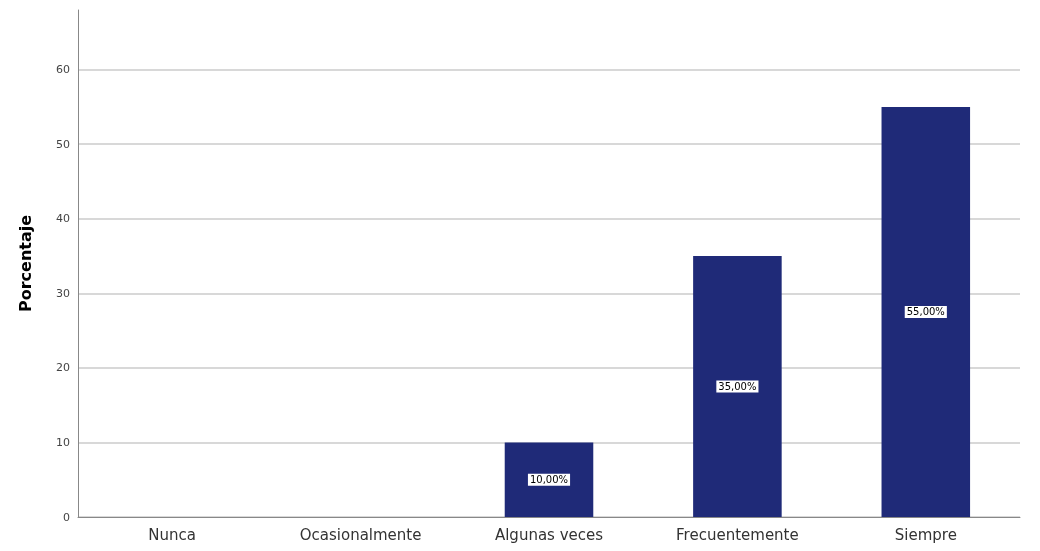  Describe the element at coordinates (737, 534) in the screenshot. I see `x-tick-label: Frecuentemente` at that location.